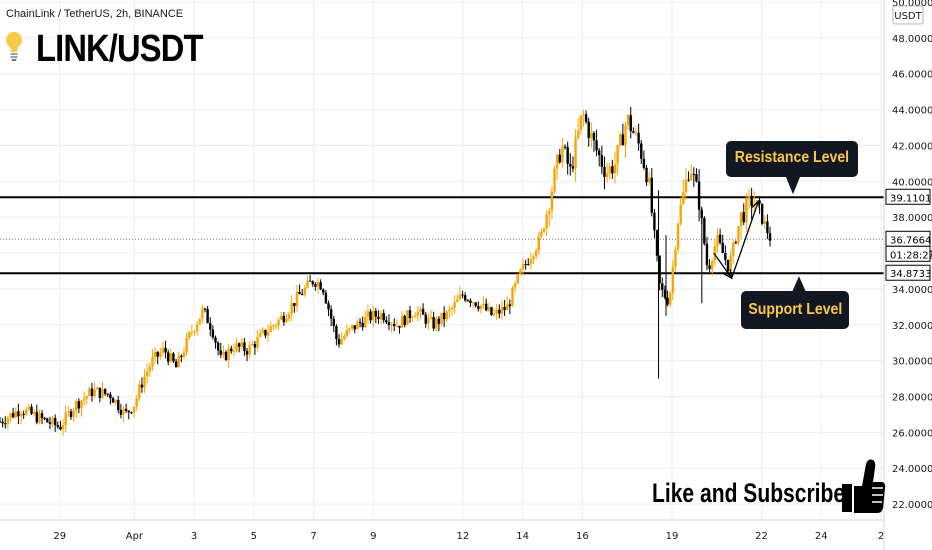 Image resolution: width=932 pixels, height=550 pixels. Describe the element at coordinates (910, 240) in the screenshot. I see `current-price-tag: 36.7664` at that location.